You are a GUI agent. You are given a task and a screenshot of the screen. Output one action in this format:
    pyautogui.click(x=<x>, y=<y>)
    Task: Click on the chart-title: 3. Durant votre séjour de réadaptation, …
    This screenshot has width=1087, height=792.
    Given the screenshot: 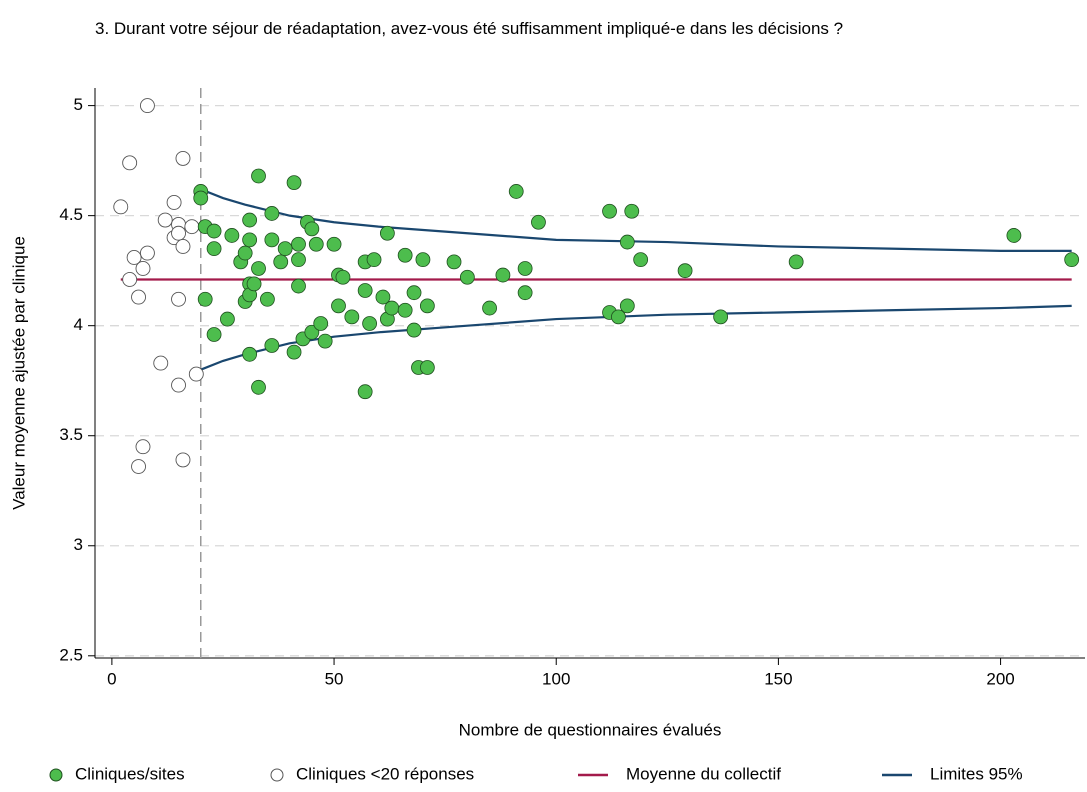 What is the action you would take?
    pyautogui.click(x=469, y=28)
    